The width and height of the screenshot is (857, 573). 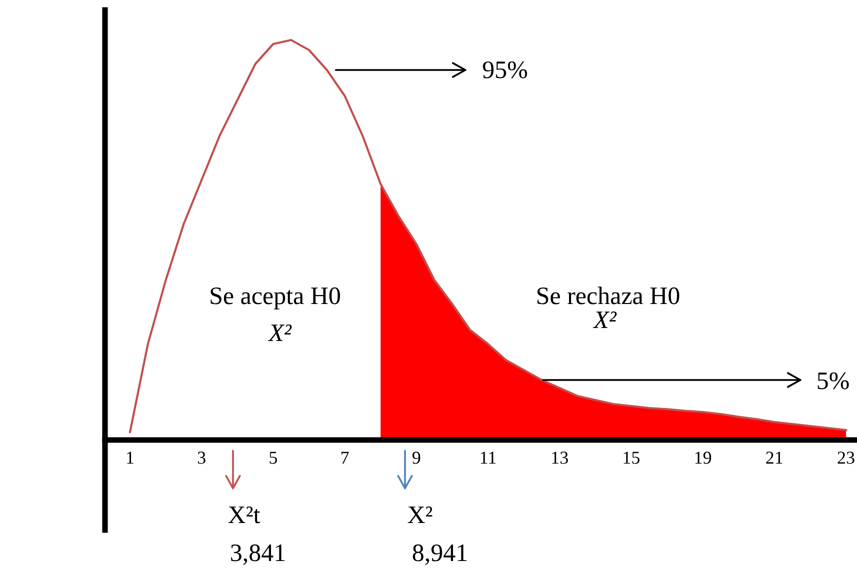 What do you see at coordinates (420, 515) in the screenshot?
I see `text: X²` at bounding box center [420, 515].